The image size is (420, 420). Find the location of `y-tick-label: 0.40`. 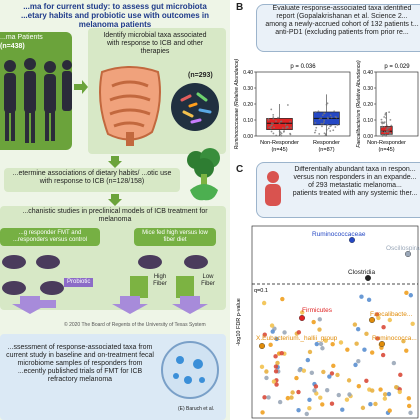

y-tick-label: 0.40 is located at coordinates (248, 73).